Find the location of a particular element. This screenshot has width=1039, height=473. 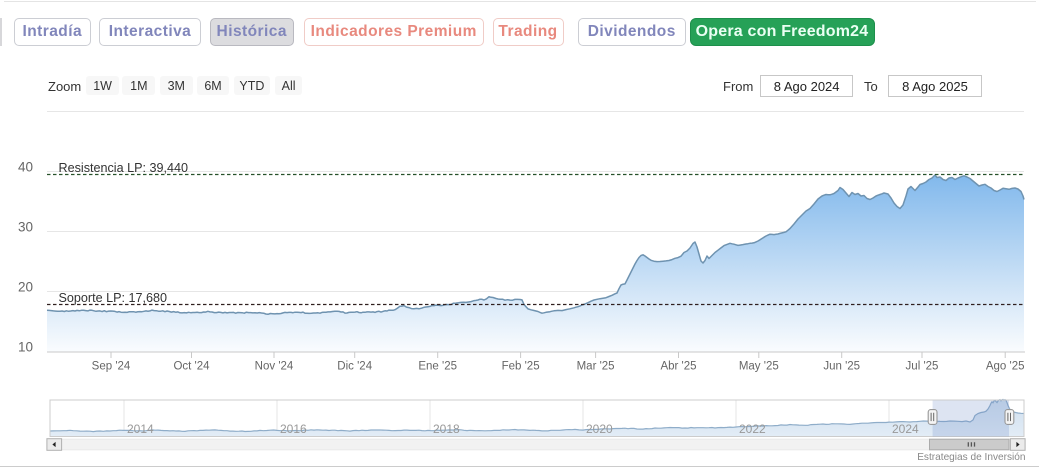

svg-text: Soporte LP: 17,680 is located at coordinates (113, 298).